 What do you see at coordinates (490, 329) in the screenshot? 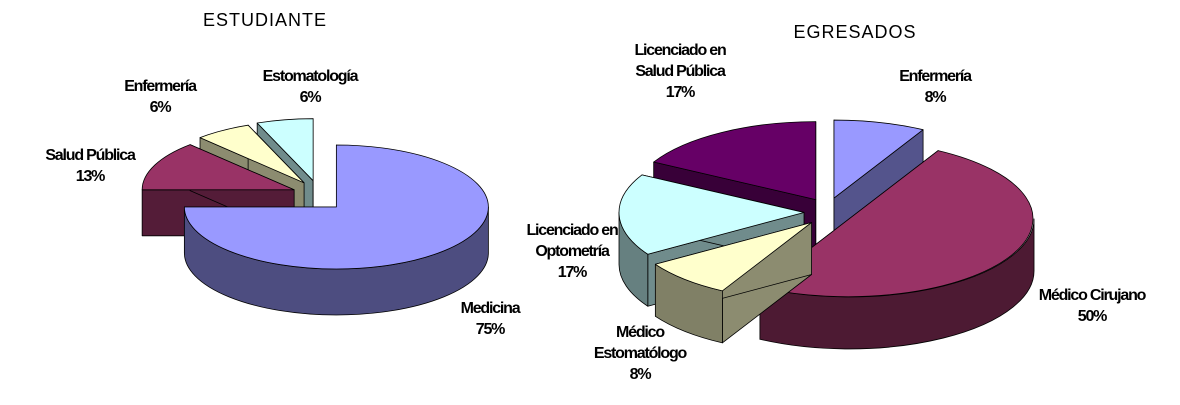
I see `value-label: 75%` at bounding box center [490, 329].